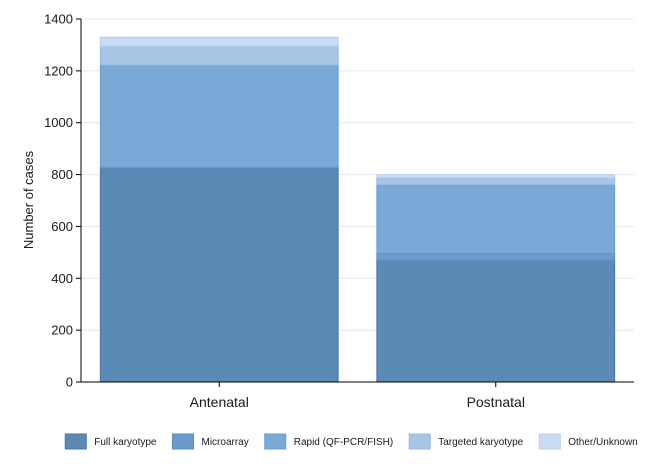  Describe the element at coordinates (125, 442) in the screenshot. I see `legend-label: Full karyotype` at that location.